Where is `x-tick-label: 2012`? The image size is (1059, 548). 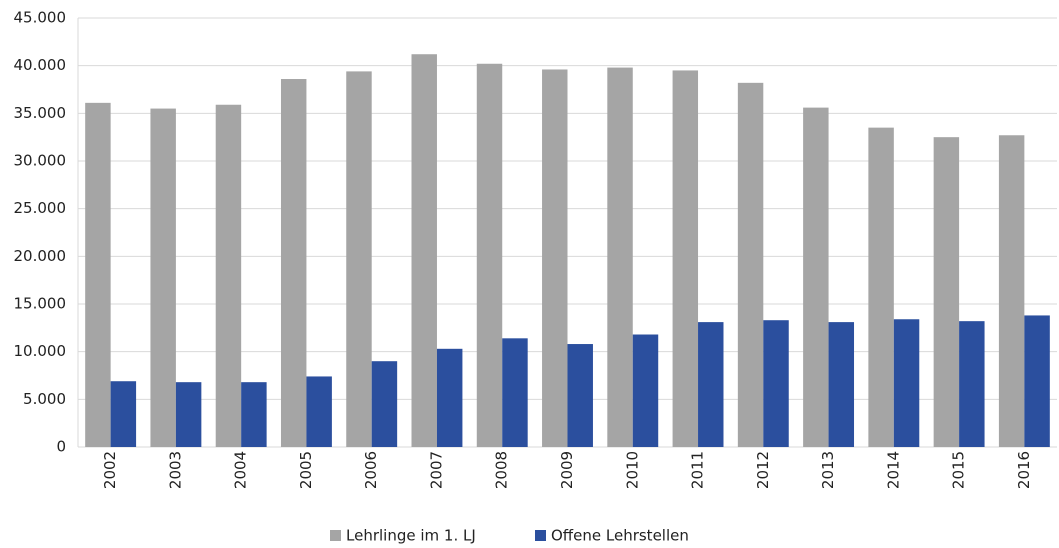
x-tick-label: 2012 is located at coordinates (763, 470).